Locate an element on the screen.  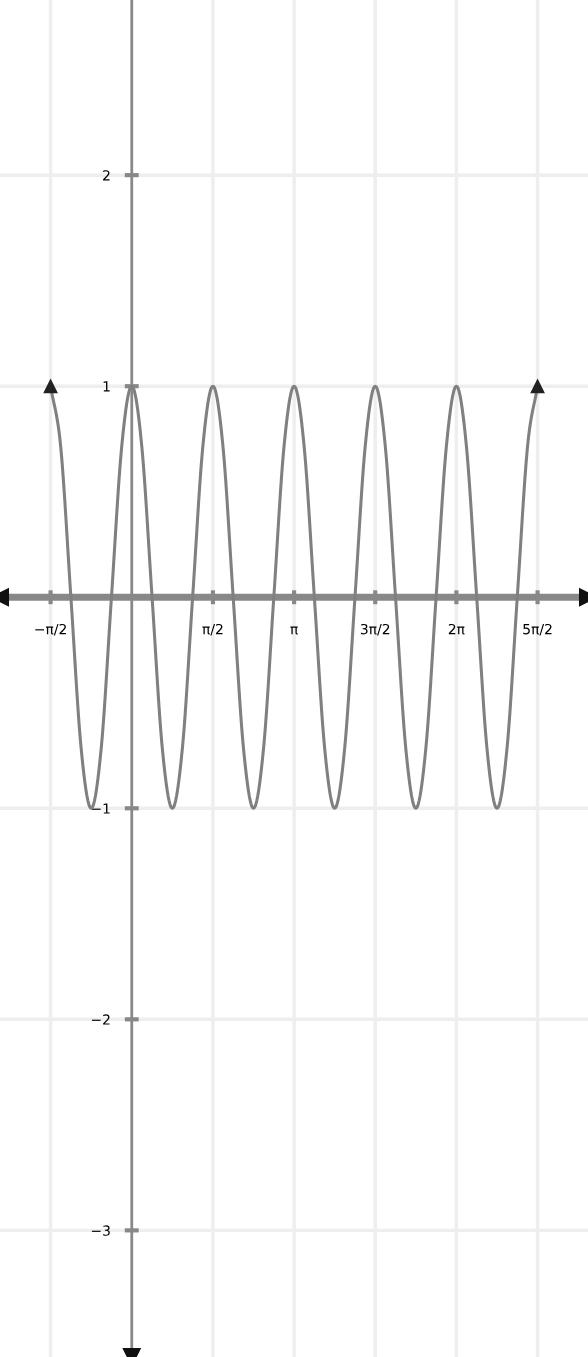
y-tick-label: −1 is located at coordinates (100, 808).